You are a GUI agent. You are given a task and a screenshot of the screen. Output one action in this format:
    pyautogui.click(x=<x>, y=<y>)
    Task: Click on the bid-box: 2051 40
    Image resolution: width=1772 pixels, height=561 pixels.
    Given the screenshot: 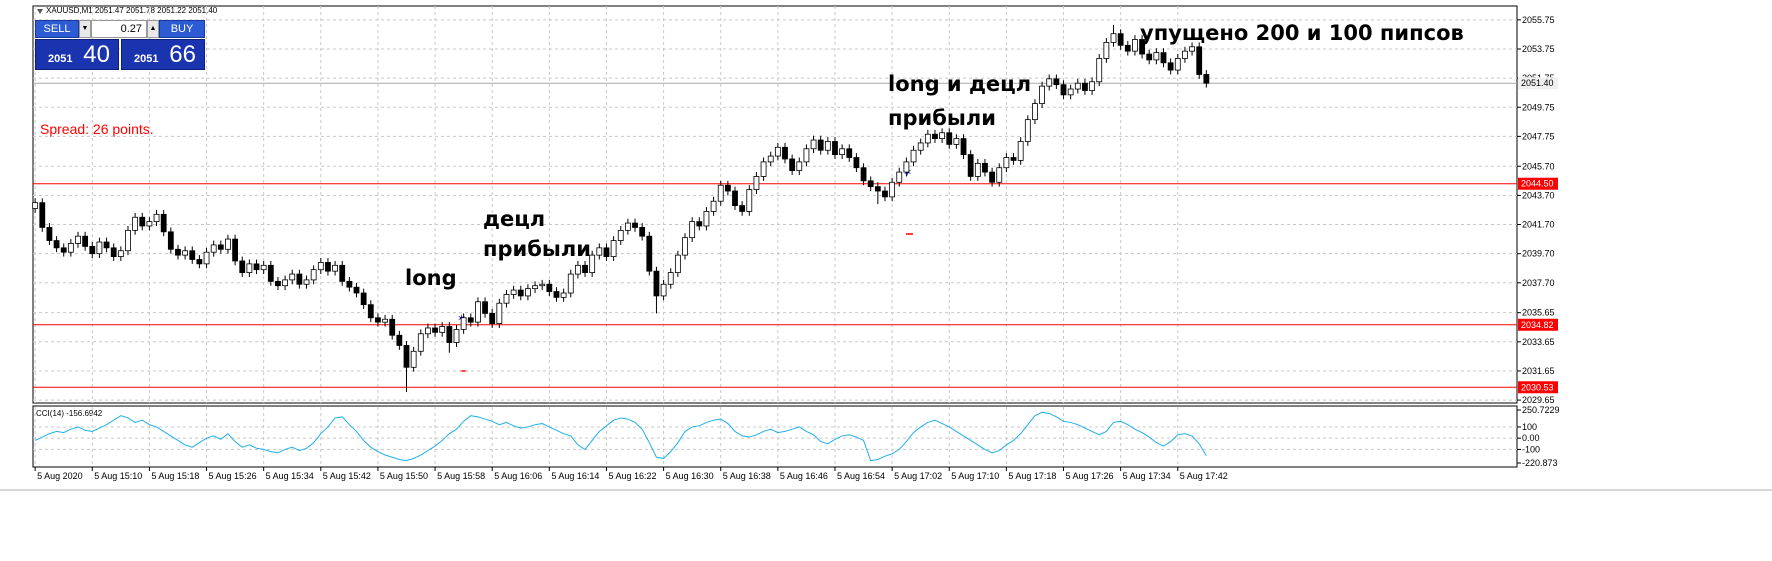 What is the action you would take?
    pyautogui.click(x=77, y=54)
    